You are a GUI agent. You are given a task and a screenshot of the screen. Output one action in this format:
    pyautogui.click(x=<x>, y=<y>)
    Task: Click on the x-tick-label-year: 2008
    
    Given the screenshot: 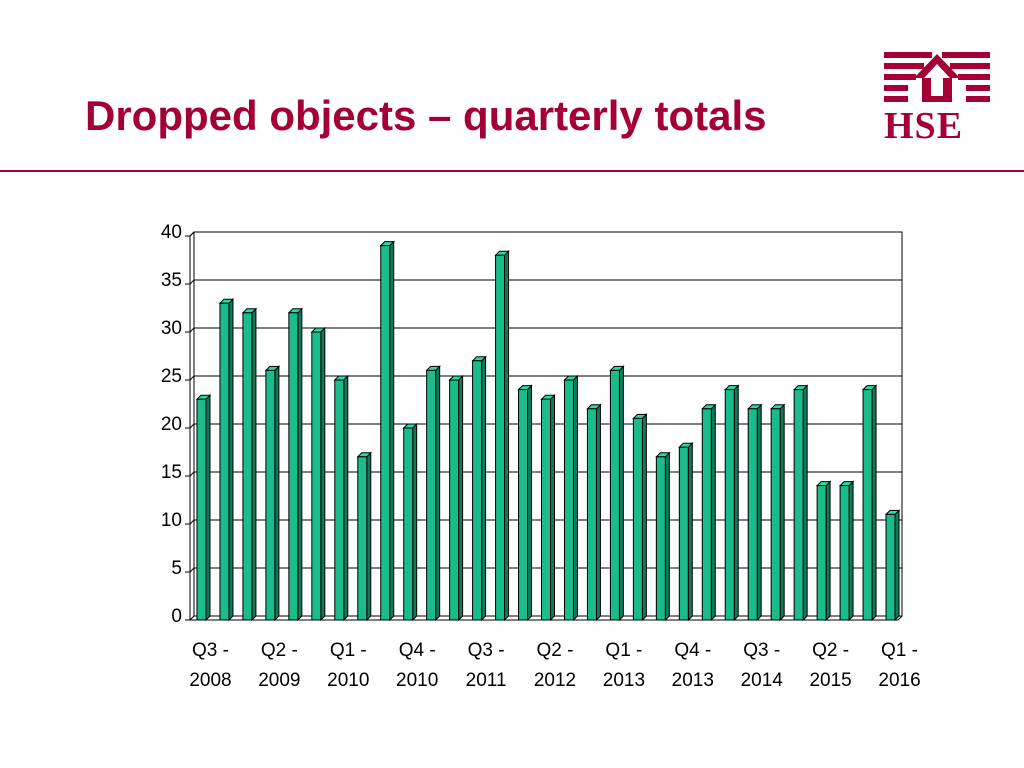 What is the action you would take?
    pyautogui.click(x=210, y=680)
    